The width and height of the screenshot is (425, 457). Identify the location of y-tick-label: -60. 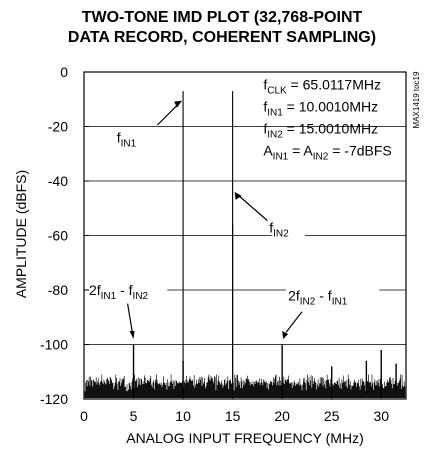
(58, 236).